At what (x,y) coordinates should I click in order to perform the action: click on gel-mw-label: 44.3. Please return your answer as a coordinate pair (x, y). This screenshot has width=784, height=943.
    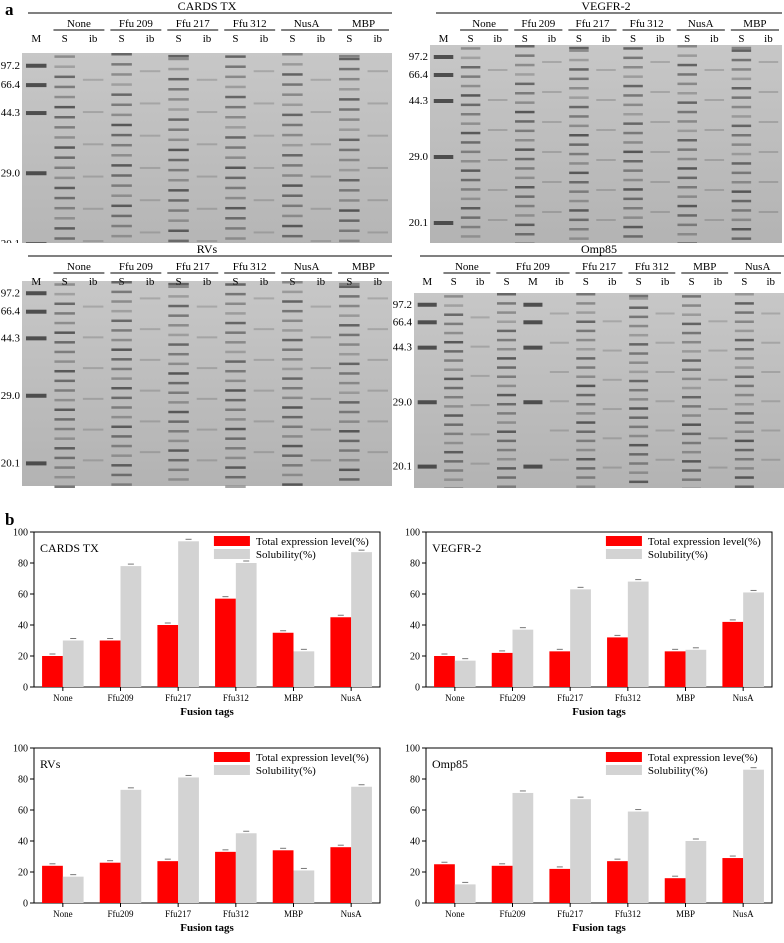
    Looking at the image, I should click on (11, 338).